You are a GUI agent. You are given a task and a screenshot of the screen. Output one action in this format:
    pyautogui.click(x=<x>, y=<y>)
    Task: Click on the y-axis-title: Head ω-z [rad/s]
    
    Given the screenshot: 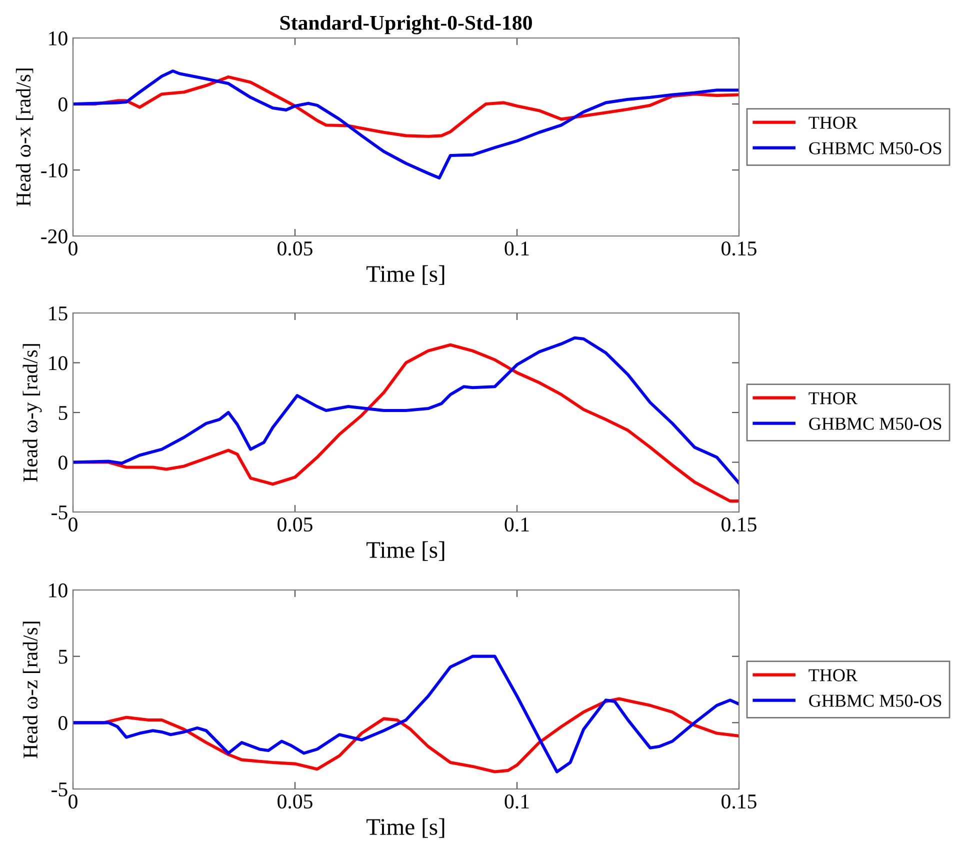 What is the action you would take?
    pyautogui.click(x=31, y=690)
    